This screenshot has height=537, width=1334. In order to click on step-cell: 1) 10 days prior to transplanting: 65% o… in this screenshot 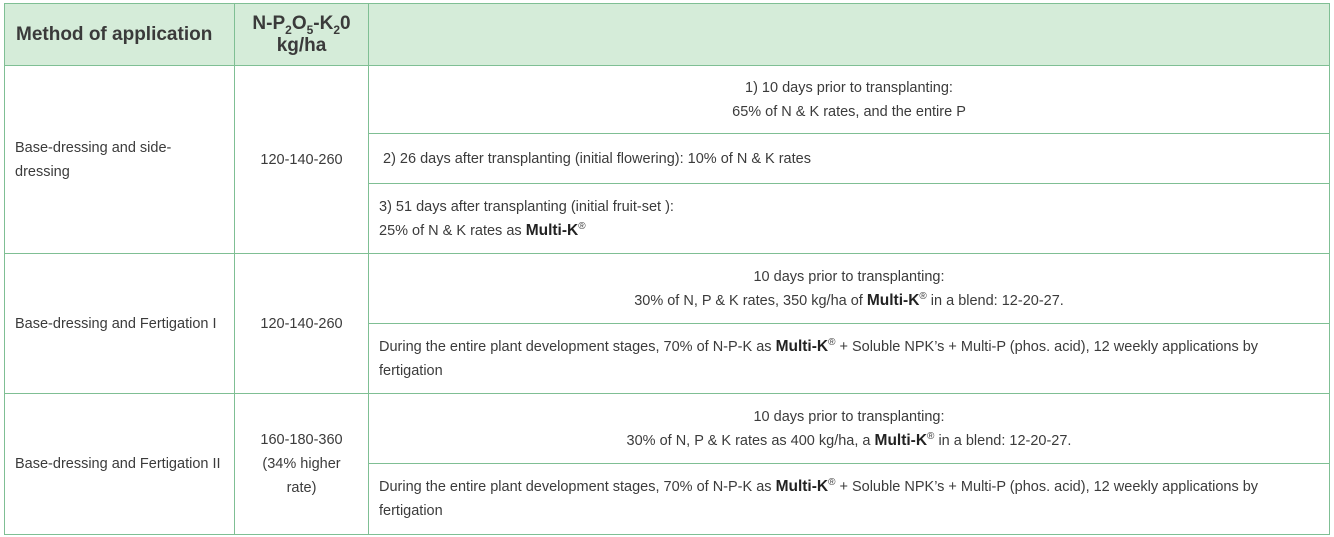, I will do `click(849, 99)`.